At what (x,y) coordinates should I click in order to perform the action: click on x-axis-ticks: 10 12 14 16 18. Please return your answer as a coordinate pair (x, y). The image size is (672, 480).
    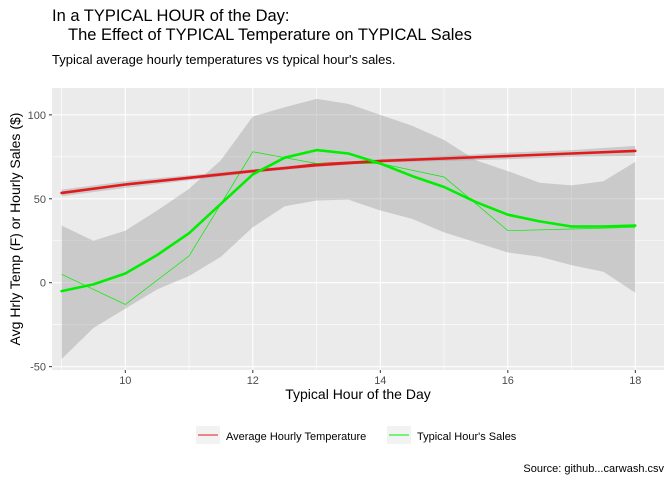
    Looking at the image, I should click on (380, 378).